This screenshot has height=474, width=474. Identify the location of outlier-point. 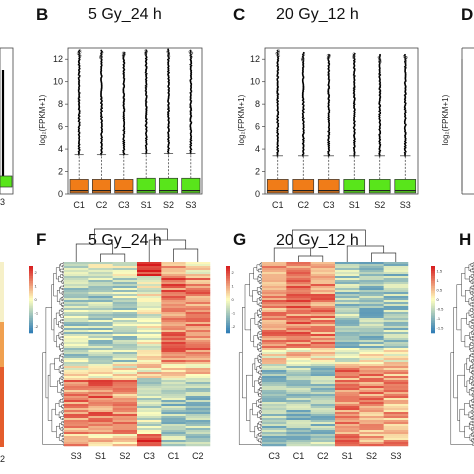
(123, 56).